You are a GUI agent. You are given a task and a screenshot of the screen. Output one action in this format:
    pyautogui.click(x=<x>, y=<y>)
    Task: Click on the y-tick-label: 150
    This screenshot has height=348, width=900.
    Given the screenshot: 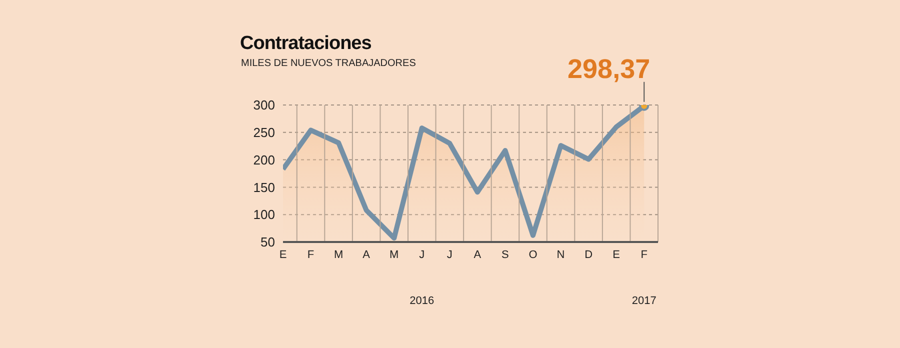 What is the action you would take?
    pyautogui.click(x=264, y=187)
    